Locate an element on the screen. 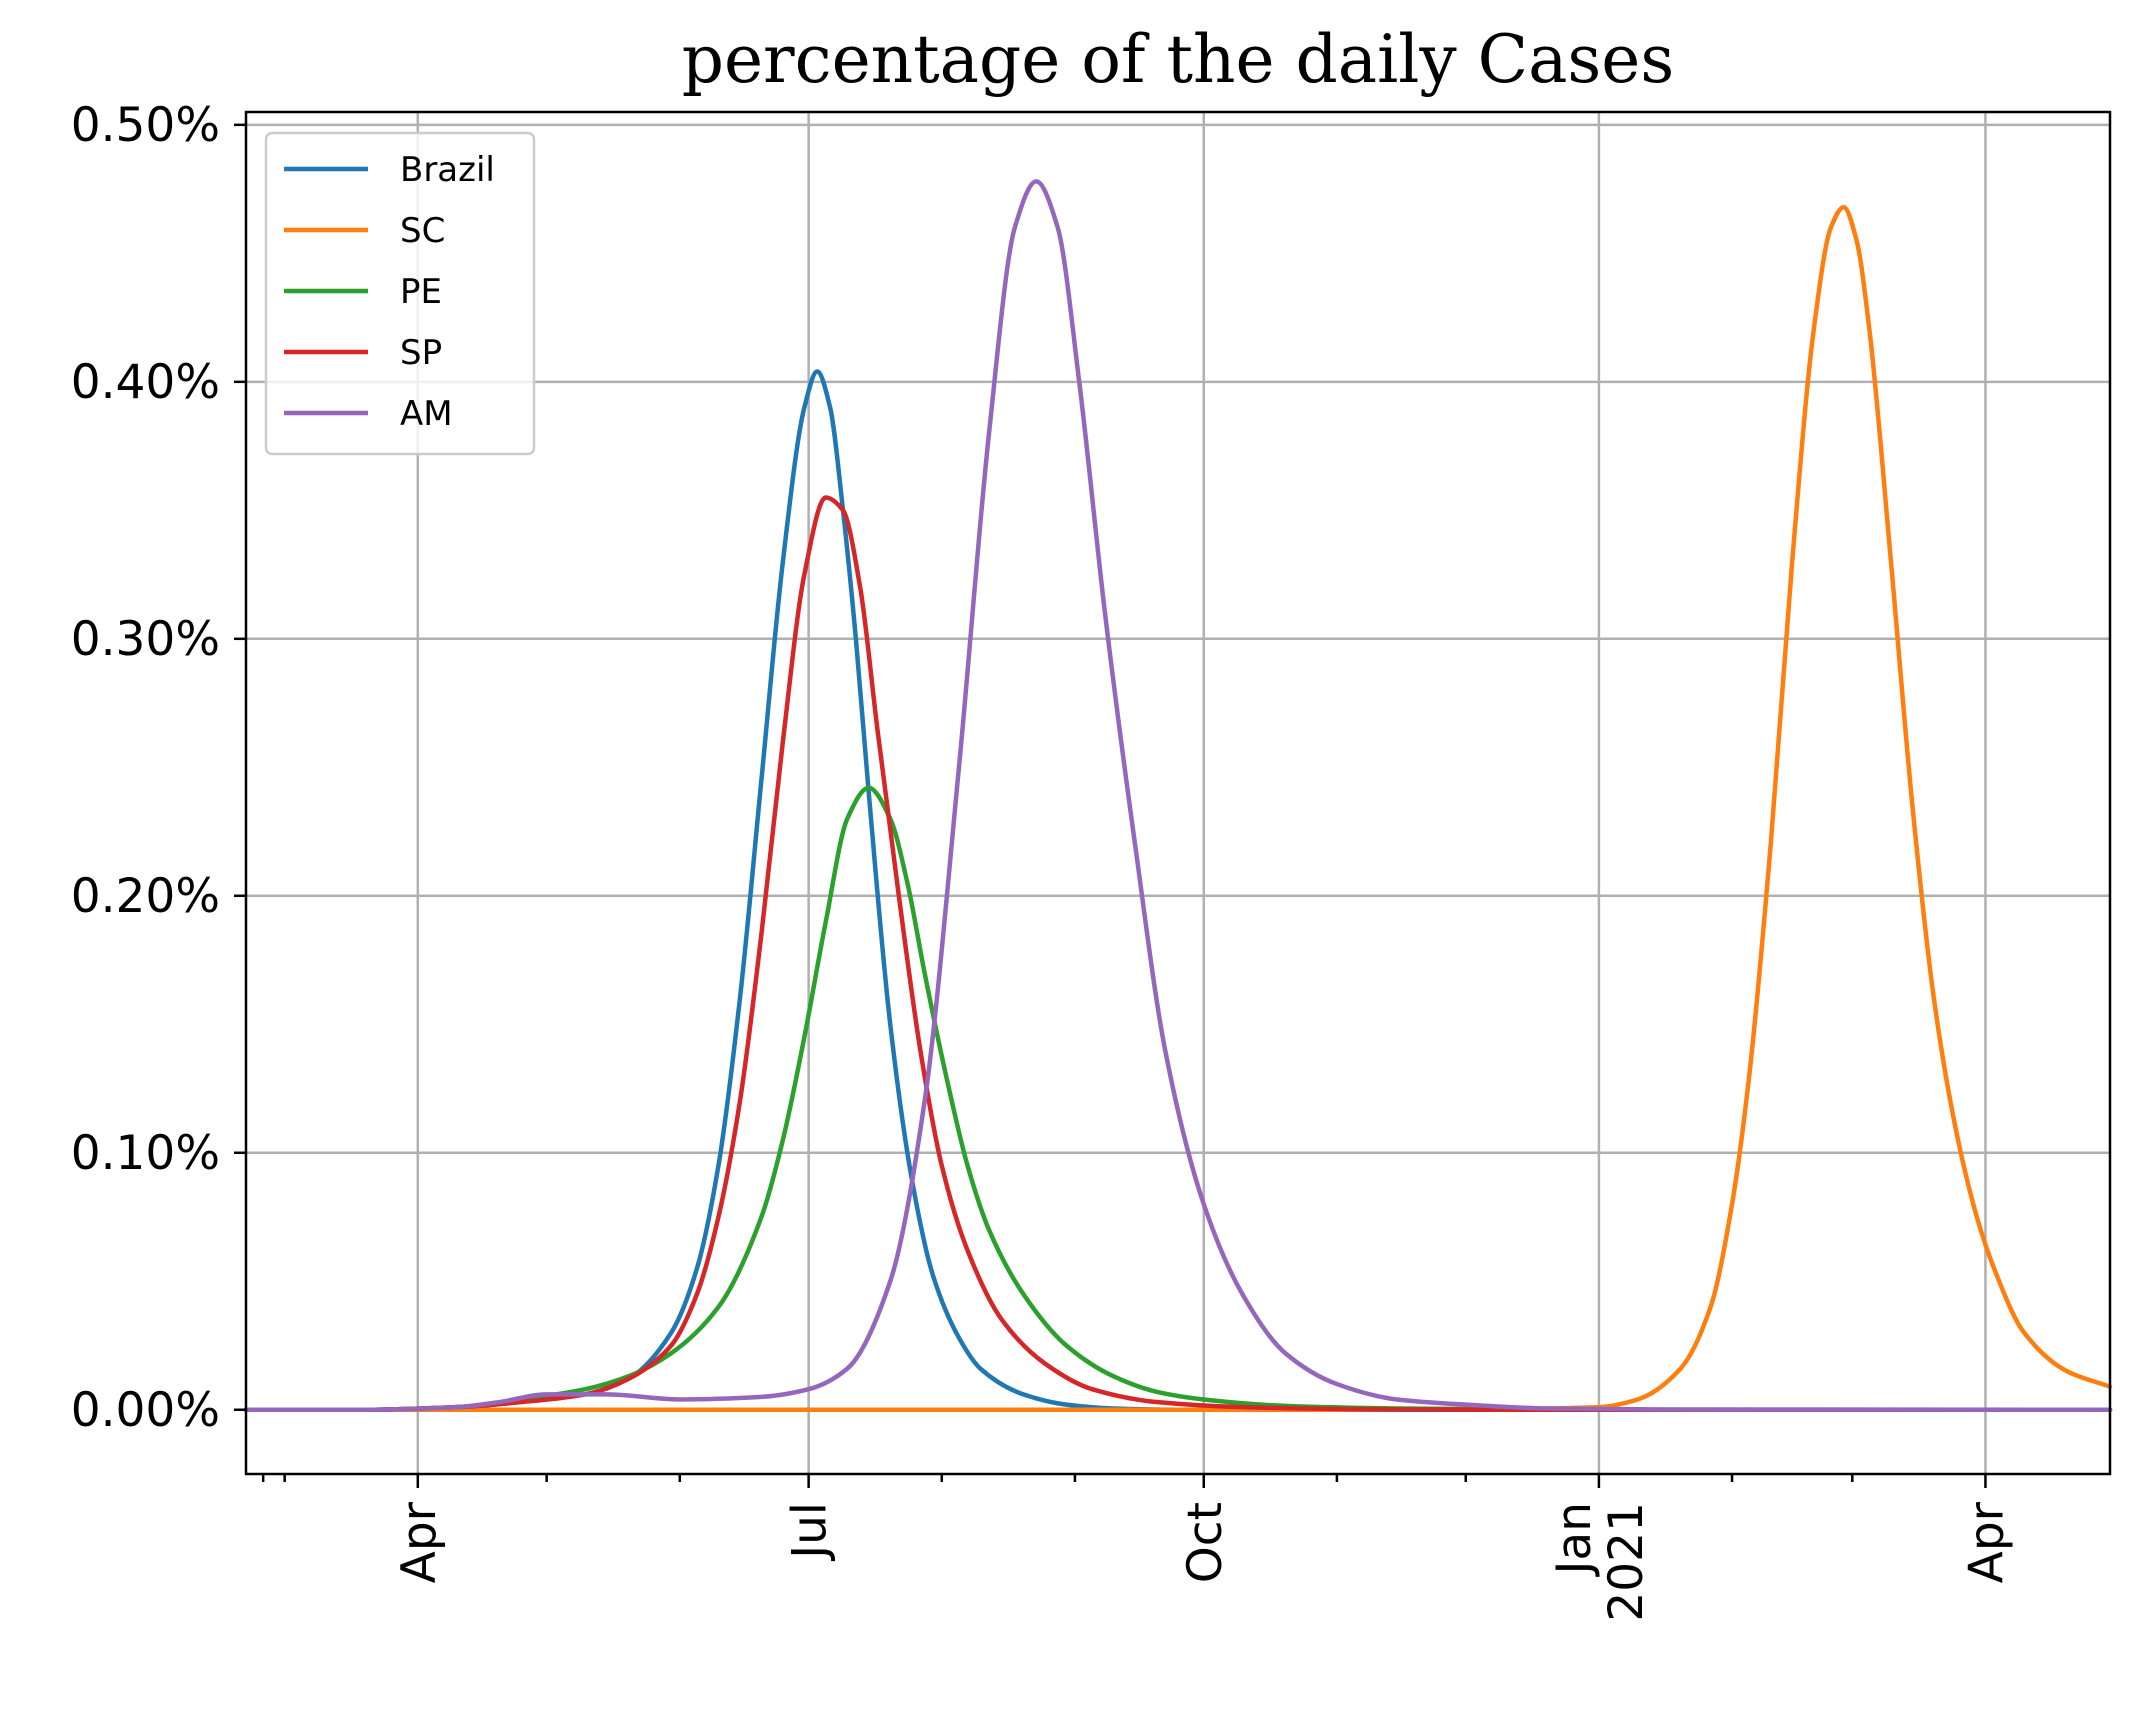 The image size is (2138, 1735). x-tick-label: Jul is located at coordinates (810, 1532).